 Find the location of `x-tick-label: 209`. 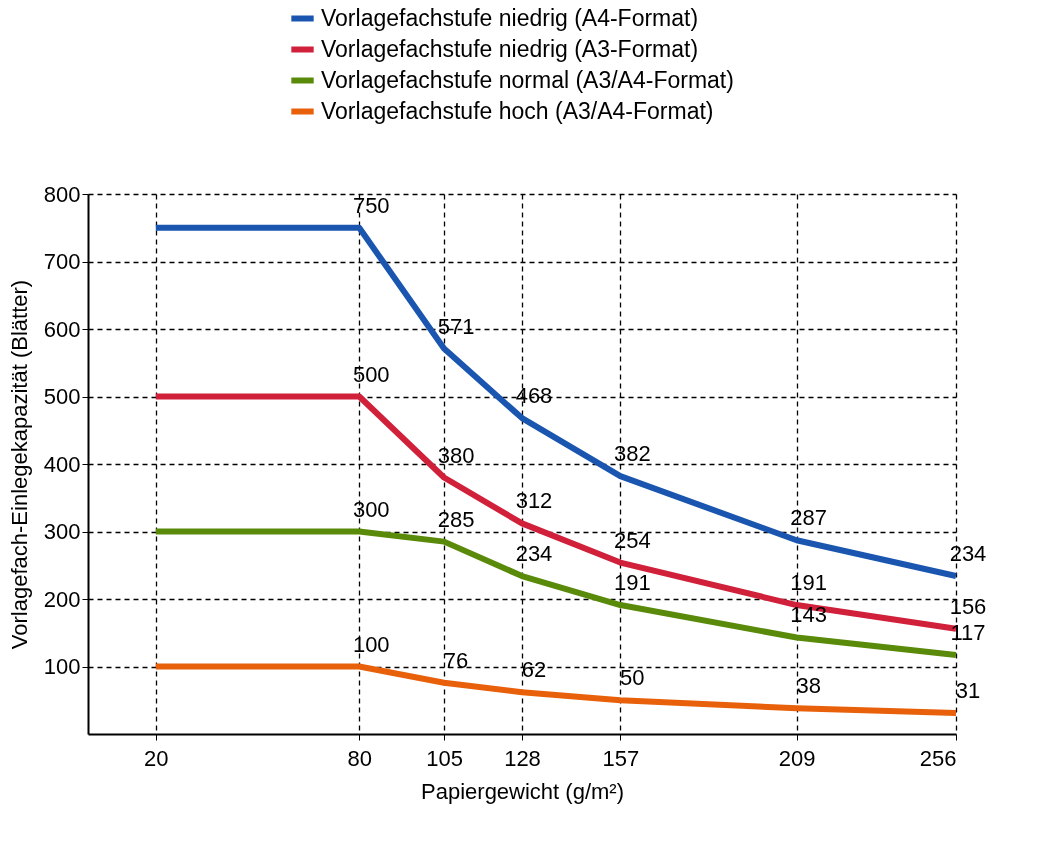

x-tick-label: 209 is located at coordinates (797, 758).